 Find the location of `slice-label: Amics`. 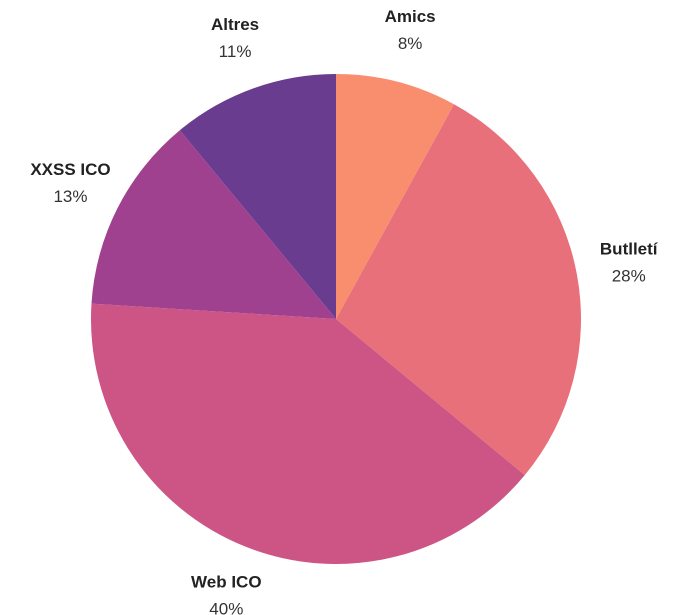

slice-label: Amics is located at coordinates (410, 16).